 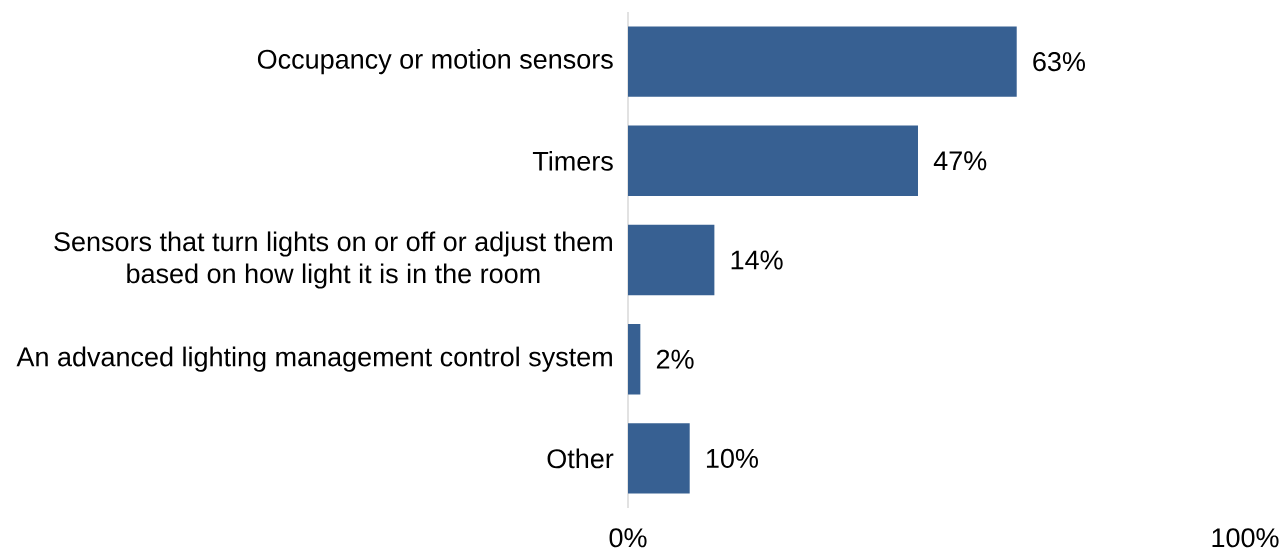 What do you see at coordinates (435, 62) in the screenshot?
I see `y-tick-label: Occupancy or motion sensors` at bounding box center [435, 62].